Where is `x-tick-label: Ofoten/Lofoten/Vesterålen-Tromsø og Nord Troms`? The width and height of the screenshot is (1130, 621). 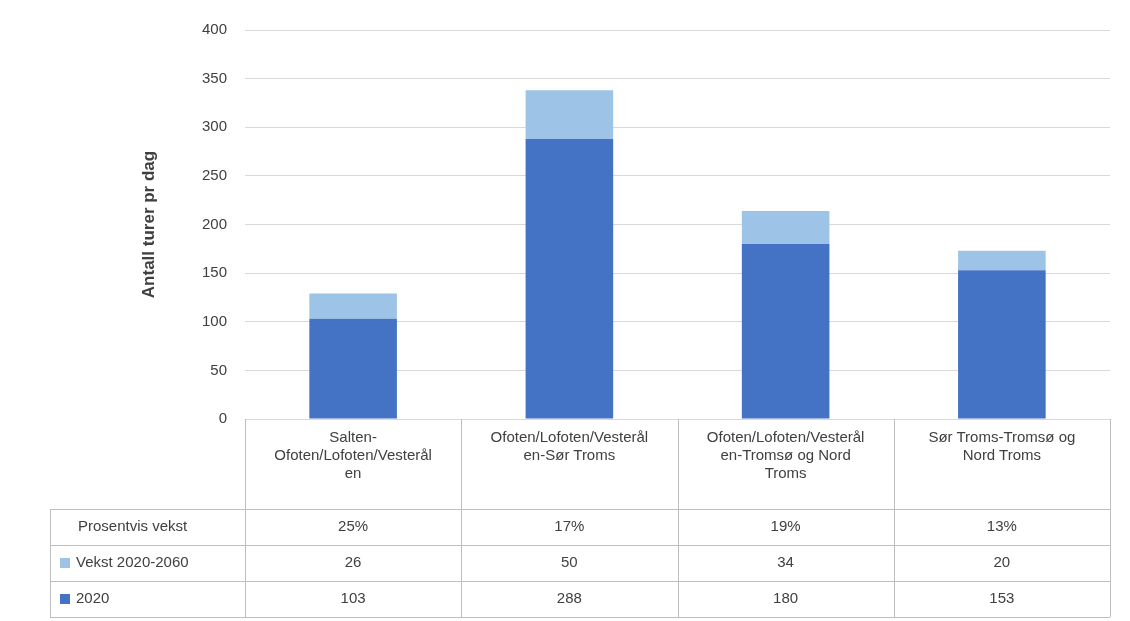 x-tick-label: Ofoten/Lofoten/Vesterålen-Tromsø og Nord Troms is located at coordinates (785, 455).